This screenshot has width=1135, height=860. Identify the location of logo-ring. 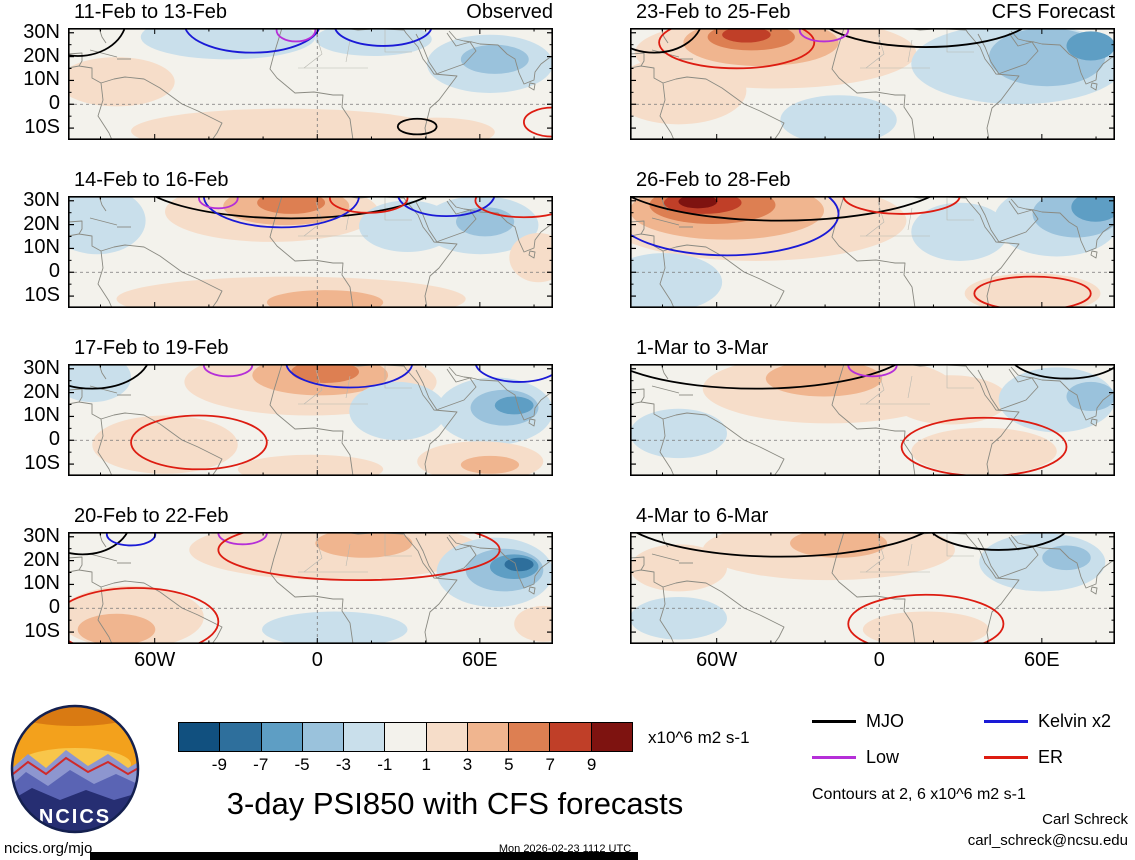
(75, 769).